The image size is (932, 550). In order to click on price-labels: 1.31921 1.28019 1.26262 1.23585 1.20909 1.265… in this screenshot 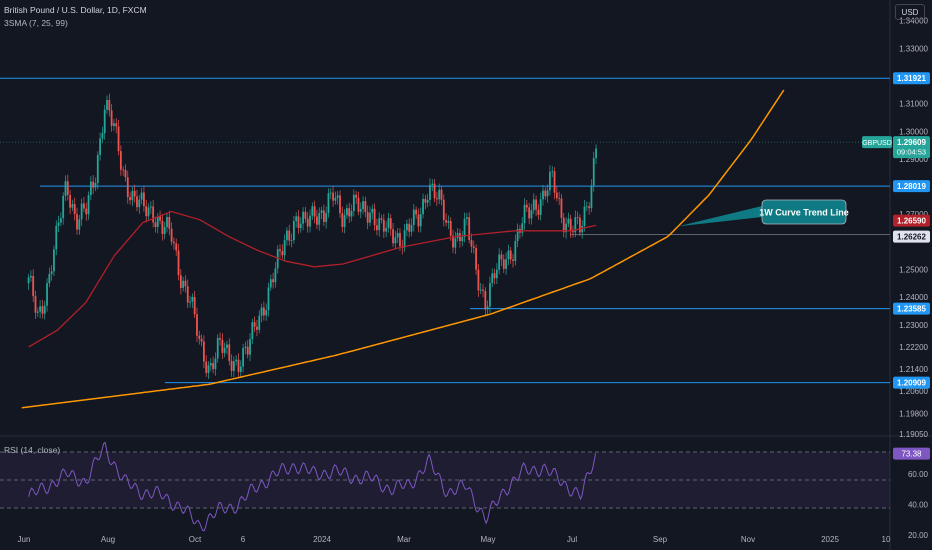, I will do `click(896, 230)`.